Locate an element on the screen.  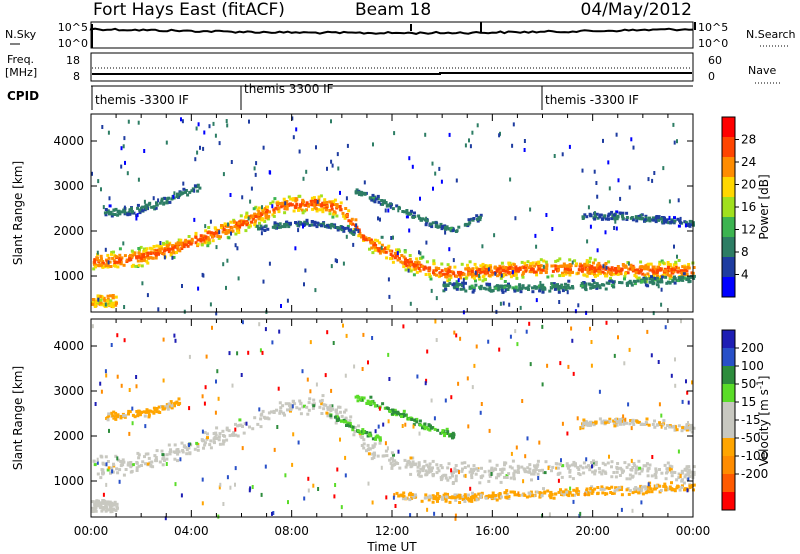
velocity-colorbar-tick-label-5: -50 is located at coordinates (751, 438).